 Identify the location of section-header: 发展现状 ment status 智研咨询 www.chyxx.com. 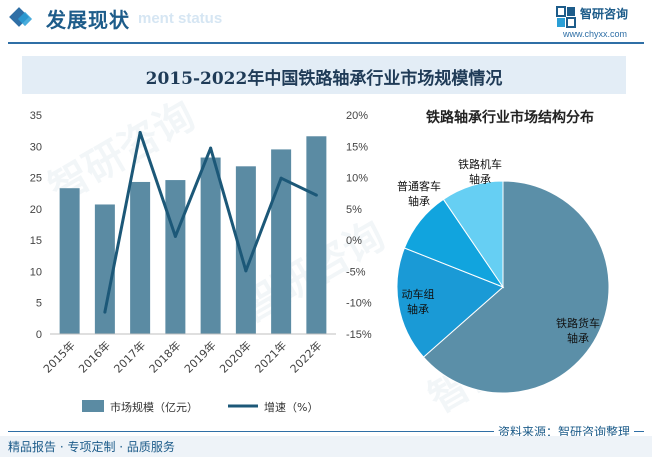
(326, 21).